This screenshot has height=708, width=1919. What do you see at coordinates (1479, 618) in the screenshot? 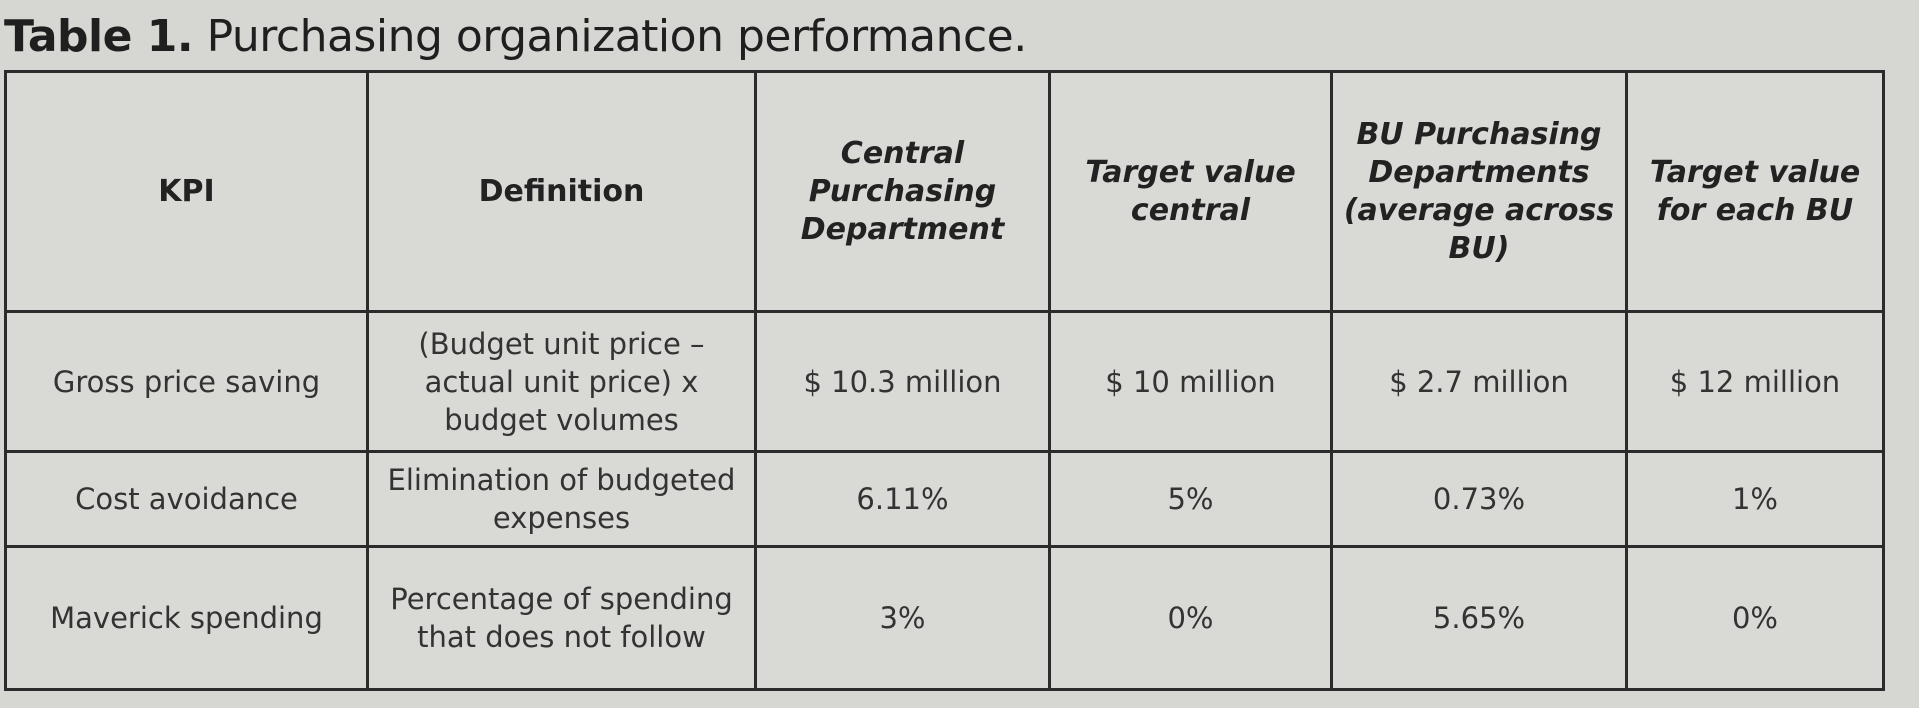
I see `cell-bu-value: 5.65%` at bounding box center [1479, 618].